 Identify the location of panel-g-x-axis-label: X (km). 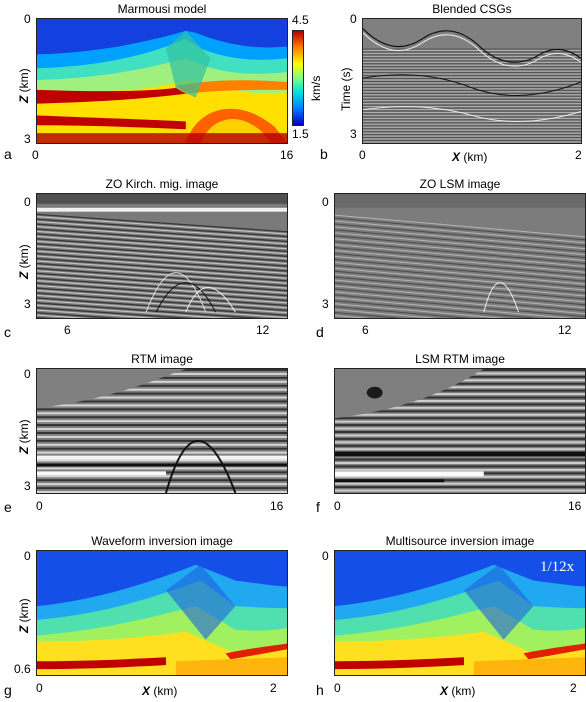
(160, 691).